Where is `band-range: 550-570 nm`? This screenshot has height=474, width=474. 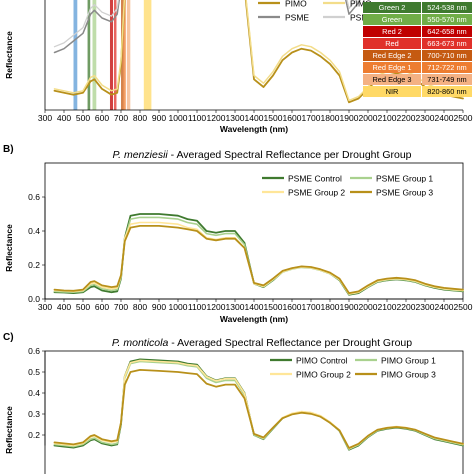
band-range: 550-570 nm is located at coordinates (446, 19).